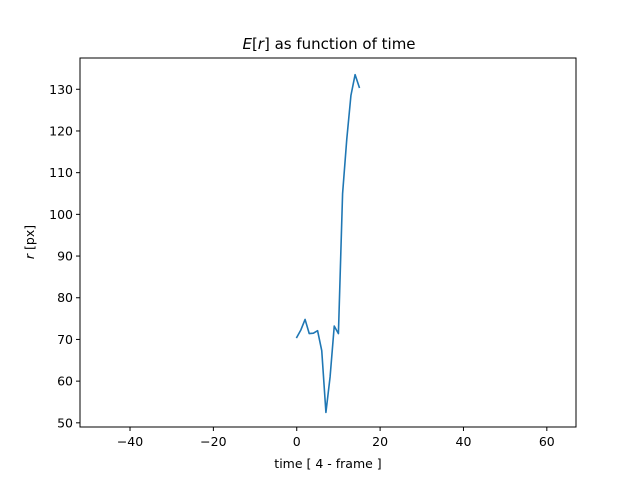 This screenshot has height=480, width=640. I want to click on x-axis-label: time [ 4 - frame ], so click(327, 463).